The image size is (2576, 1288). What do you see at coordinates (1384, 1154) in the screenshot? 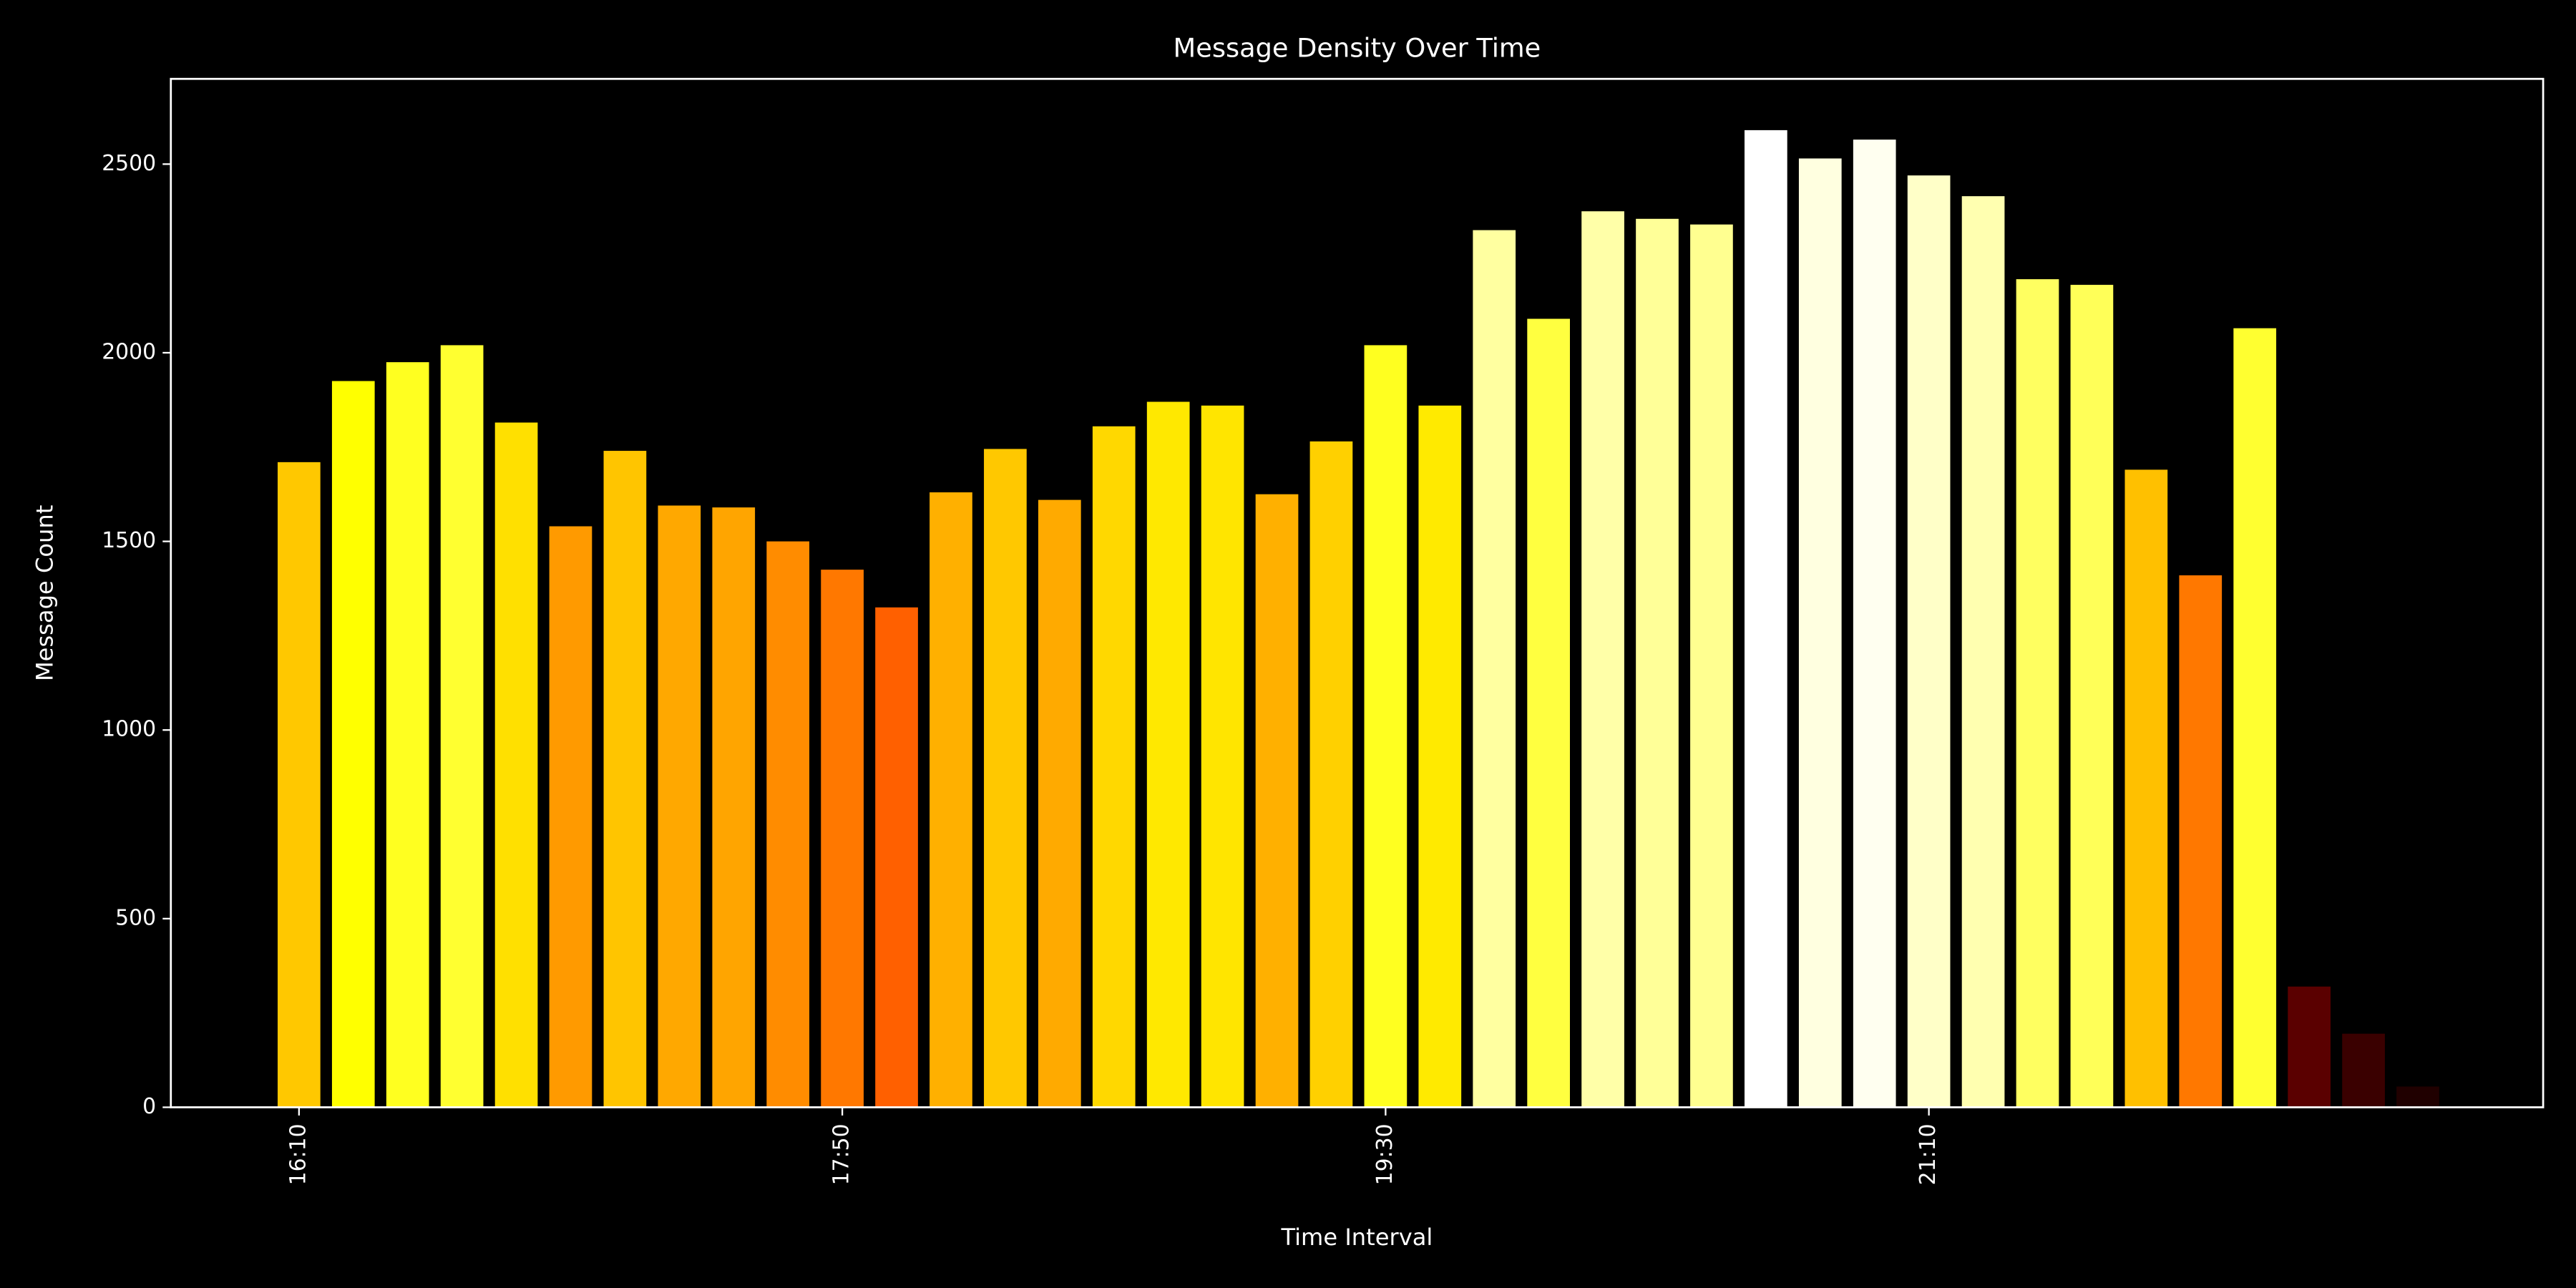
I see `x-tick-label: 19:30` at bounding box center [1384, 1154].